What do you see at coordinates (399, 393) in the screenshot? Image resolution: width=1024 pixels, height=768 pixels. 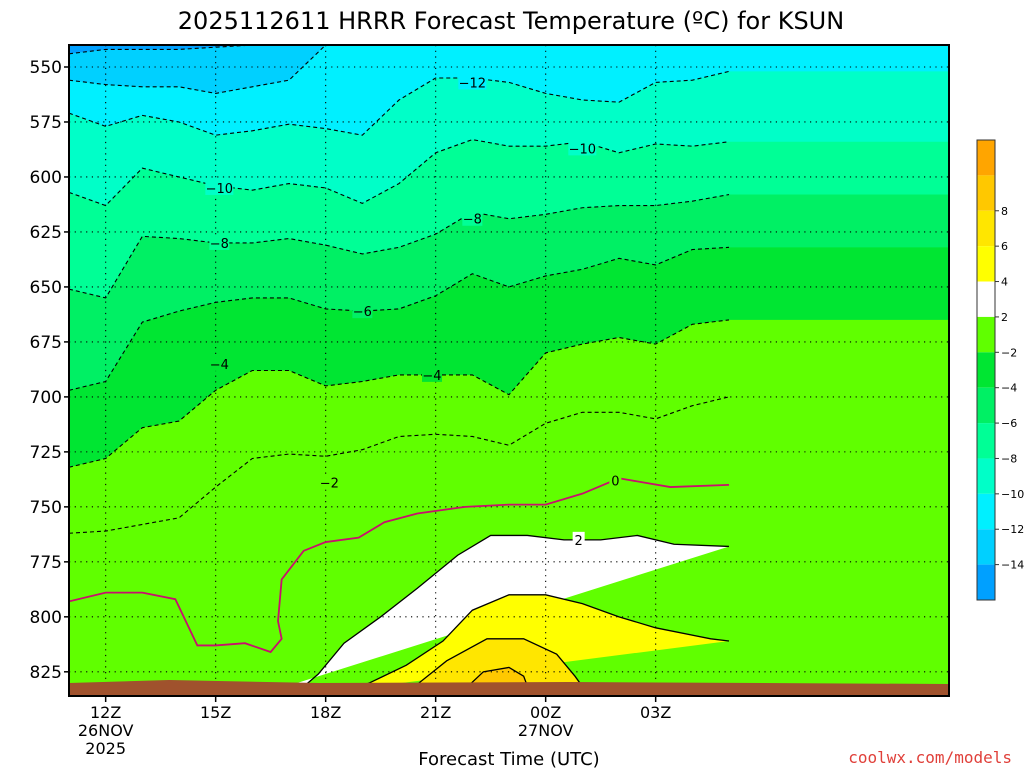 I see `isotherm-line--2` at bounding box center [399, 393].